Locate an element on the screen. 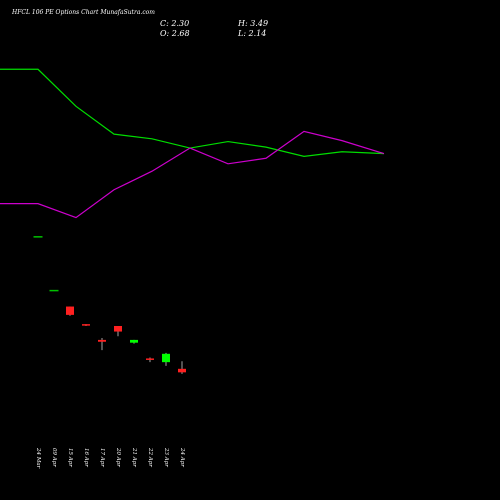  x-tick-label-5: 20 Apr is located at coordinates (118, 457).